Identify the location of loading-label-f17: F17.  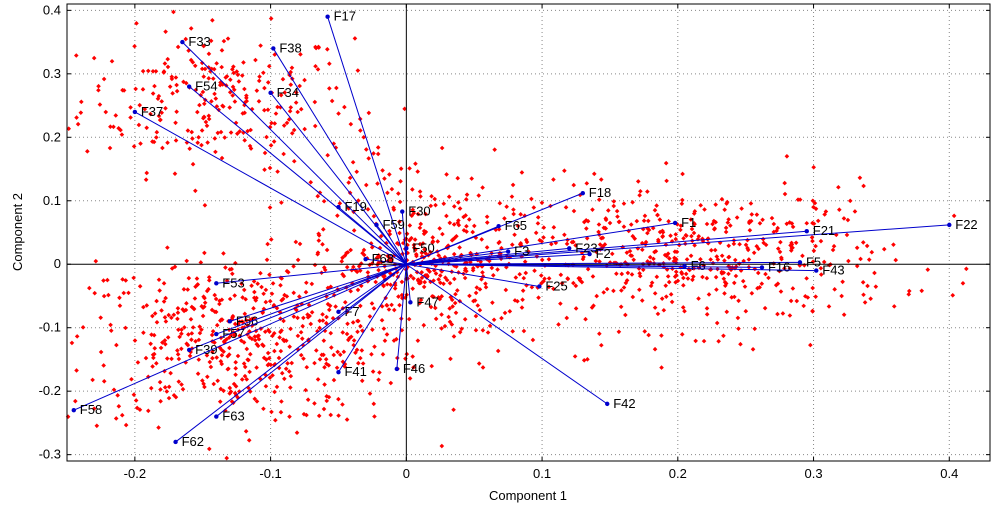
(345, 16).